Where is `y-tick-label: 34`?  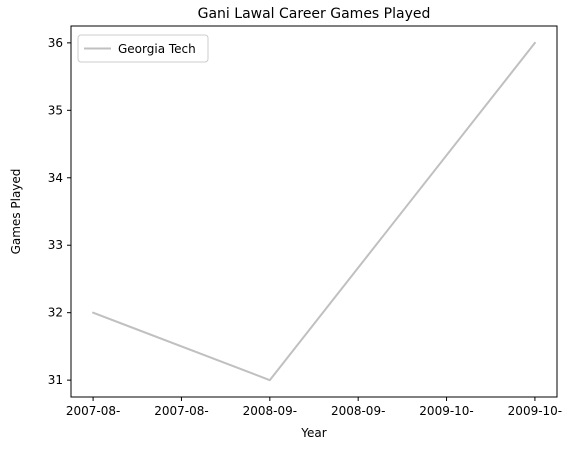
y-tick-label: 34 is located at coordinates (55, 178).